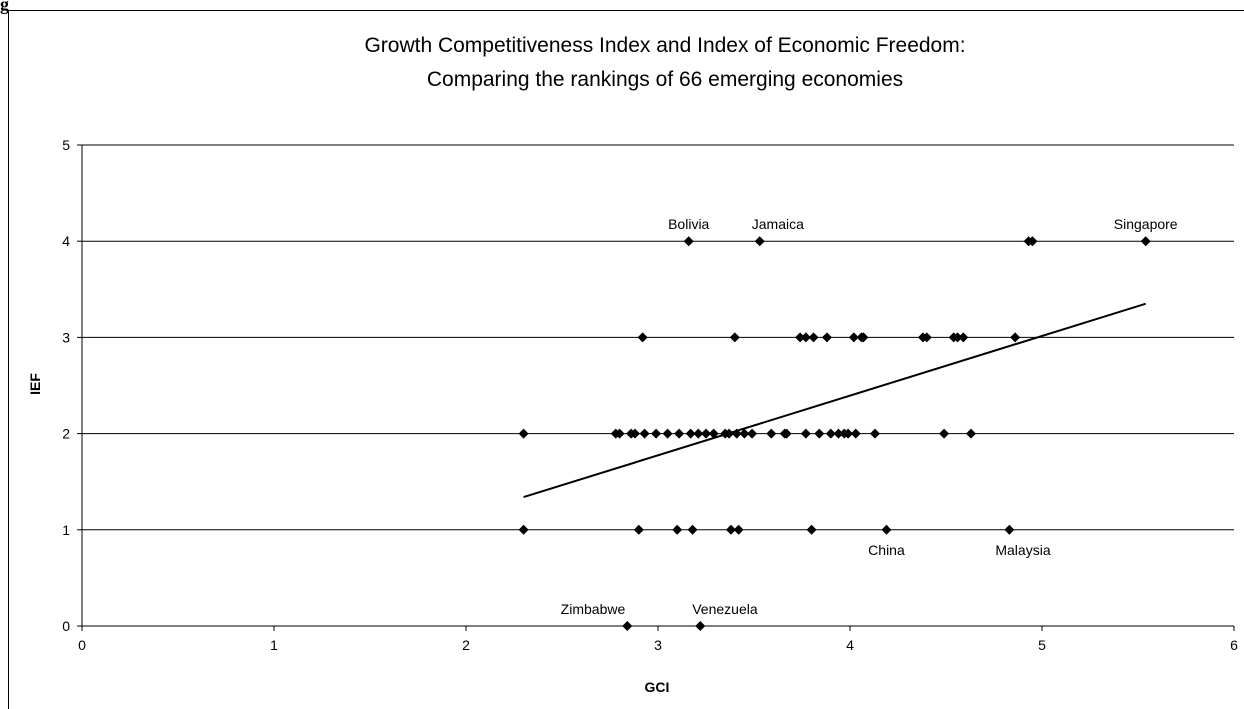 The height and width of the screenshot is (709, 1244). I want to click on x-tick-label: 3, so click(658, 645).